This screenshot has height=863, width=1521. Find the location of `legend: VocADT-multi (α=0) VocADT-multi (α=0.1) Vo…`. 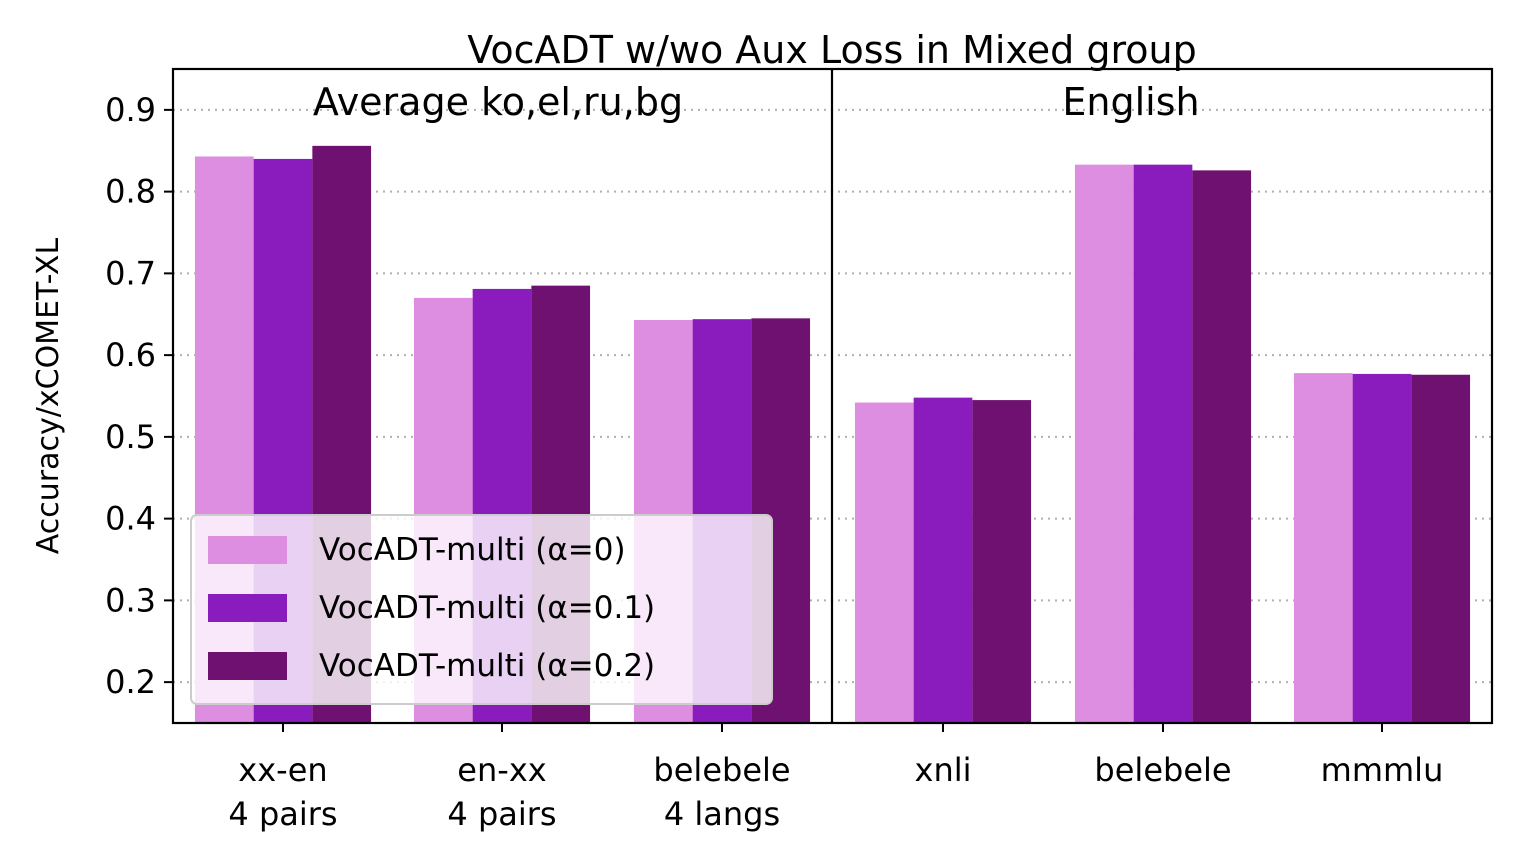

legend: VocADT-multi (α=0) VocADT-multi (α=0.1) Vo… is located at coordinates (481, 609).